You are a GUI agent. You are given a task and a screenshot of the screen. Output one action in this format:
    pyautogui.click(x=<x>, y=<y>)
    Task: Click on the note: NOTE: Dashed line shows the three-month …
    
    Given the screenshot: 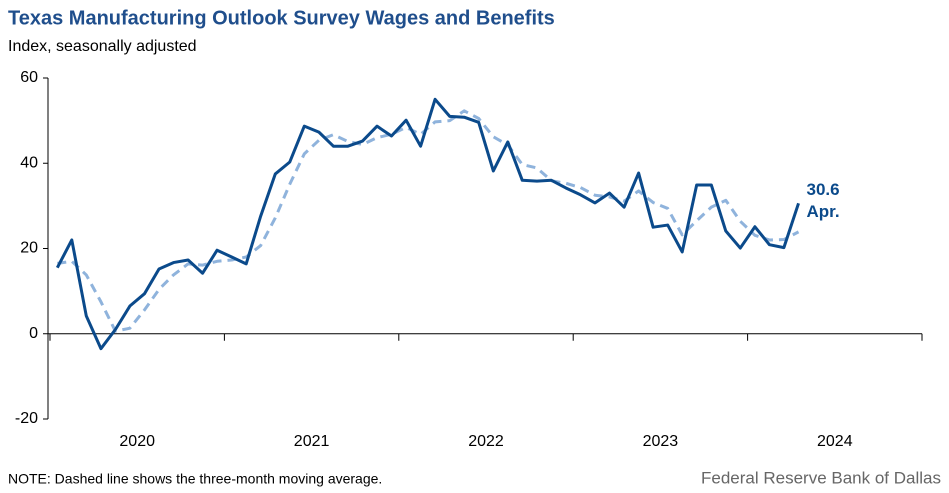 What is the action you would take?
    pyautogui.click(x=195, y=479)
    